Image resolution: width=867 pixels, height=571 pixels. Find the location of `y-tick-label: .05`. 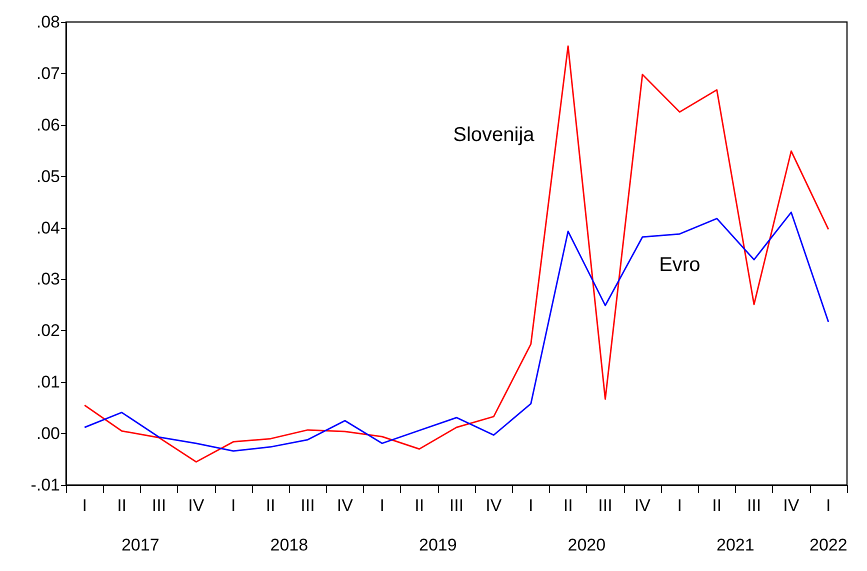

y-tick-label: .05 is located at coordinates (48, 176).